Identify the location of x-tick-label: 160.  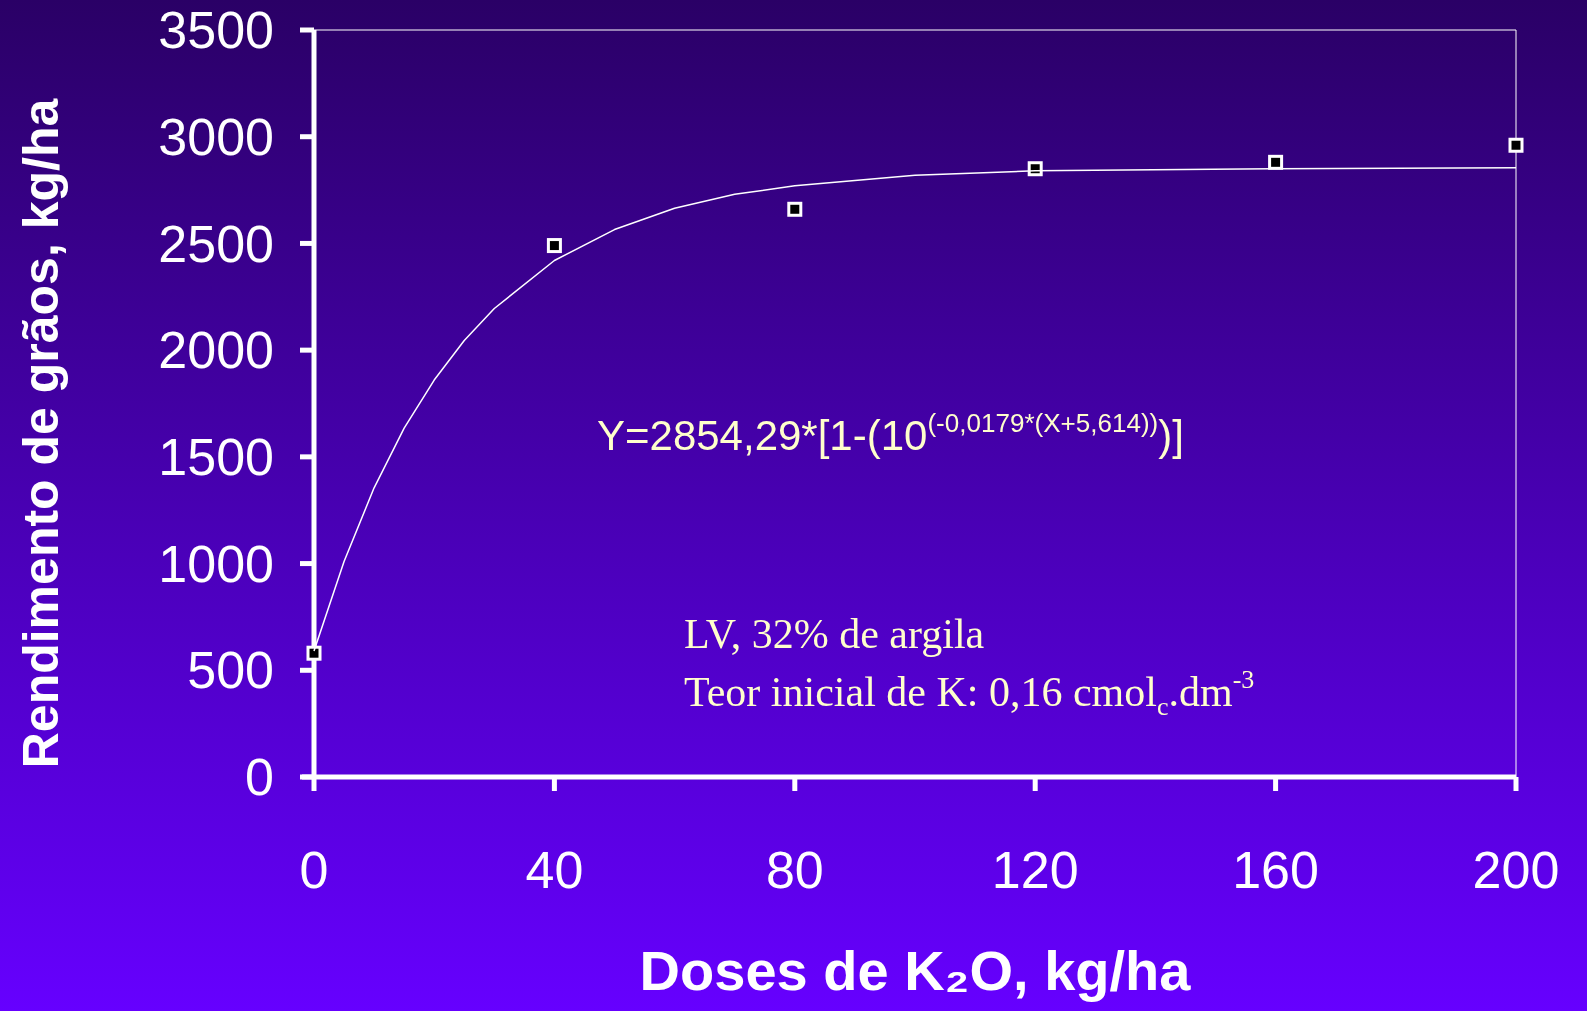
(1275, 870).